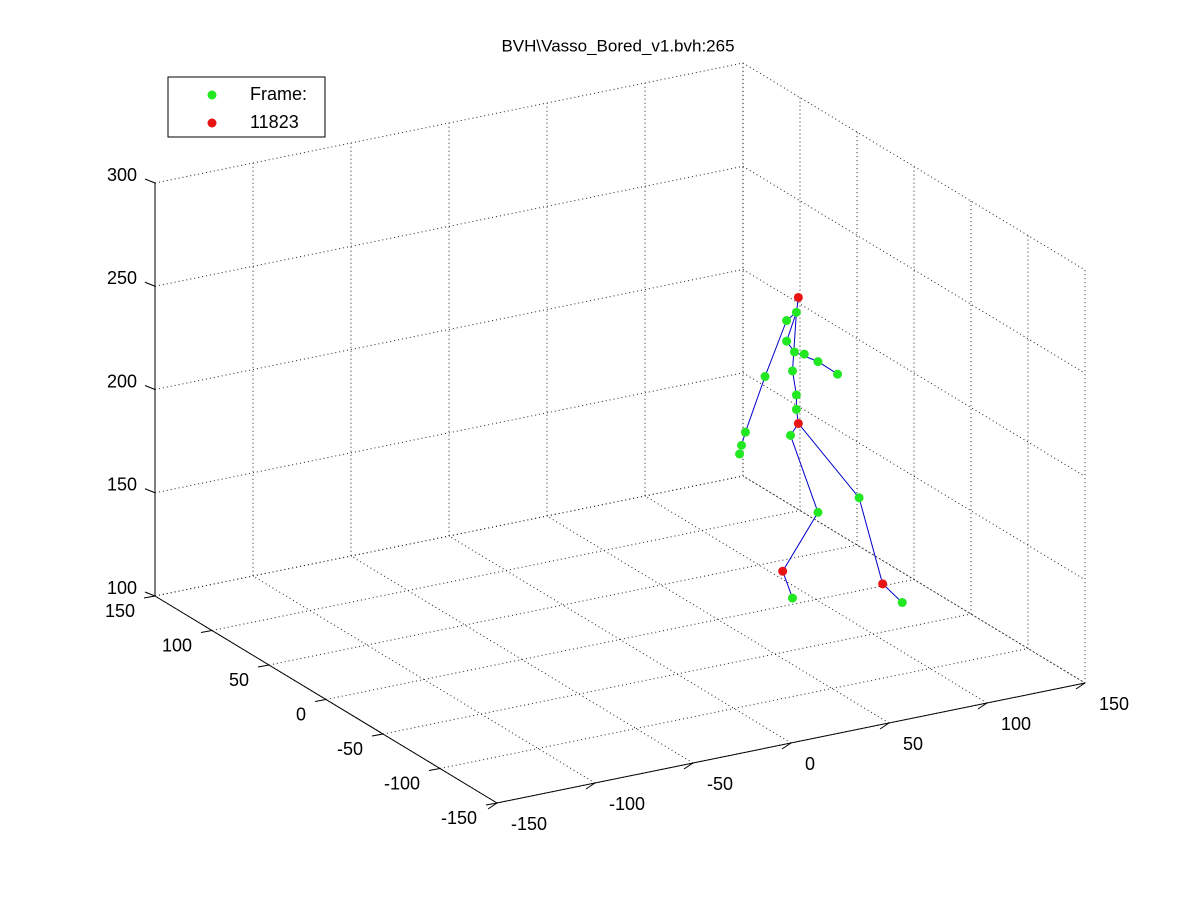 Image resolution: width=1201 pixels, height=901 pixels. Describe the element at coordinates (122, 588) in the screenshot. I see `z-tick-label: 100` at that location.